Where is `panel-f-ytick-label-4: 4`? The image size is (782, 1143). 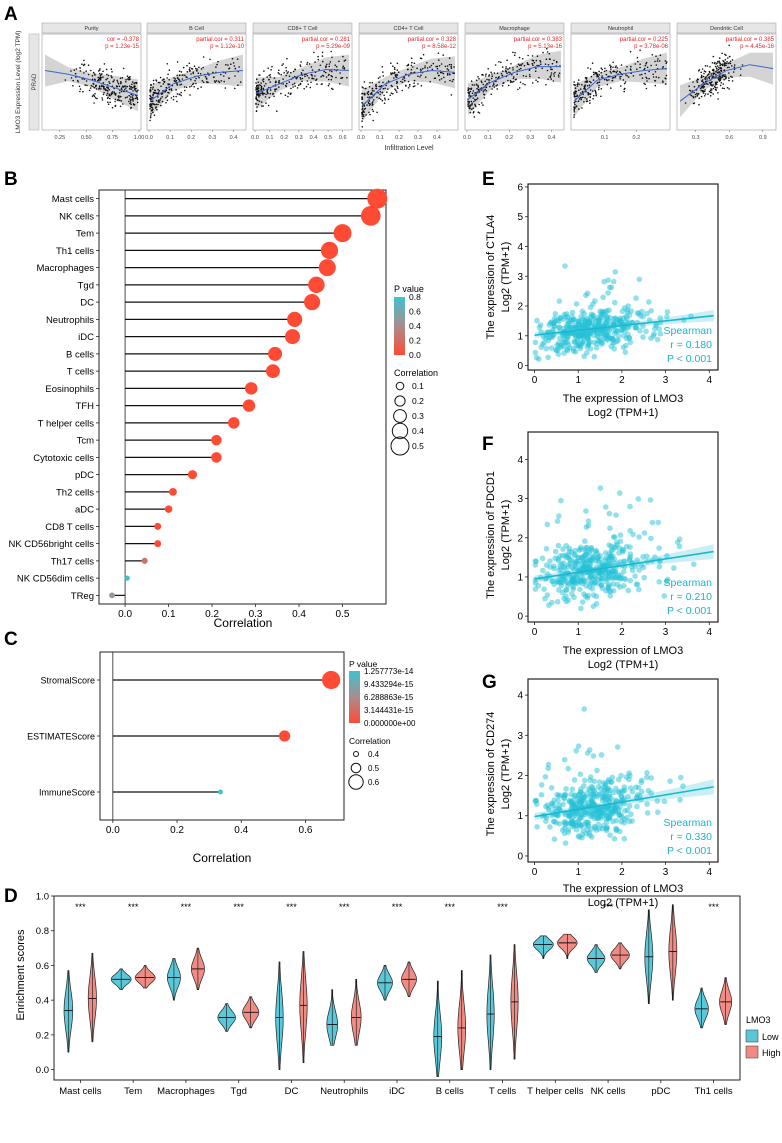 panel-f-ytick-label-4: 4 is located at coordinates (520, 460).